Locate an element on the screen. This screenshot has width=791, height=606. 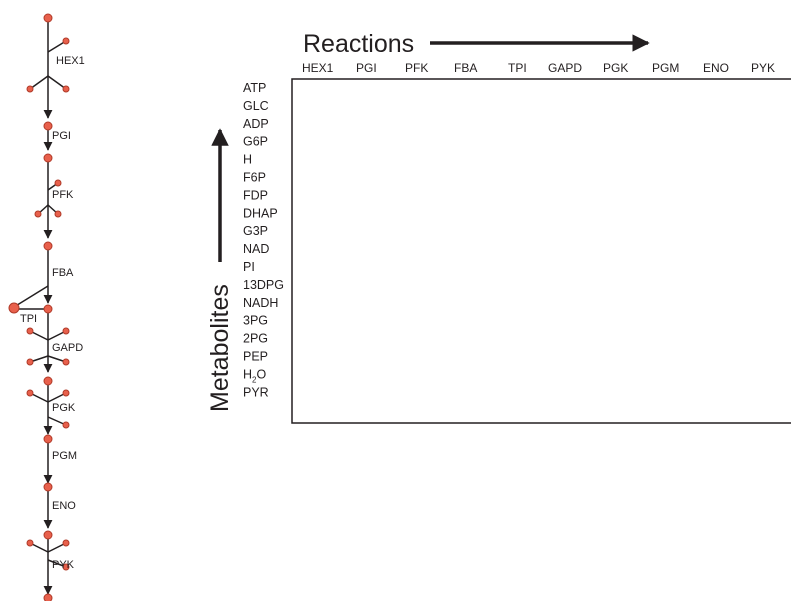
reaction-header-fba: FBA is located at coordinates (465, 68).